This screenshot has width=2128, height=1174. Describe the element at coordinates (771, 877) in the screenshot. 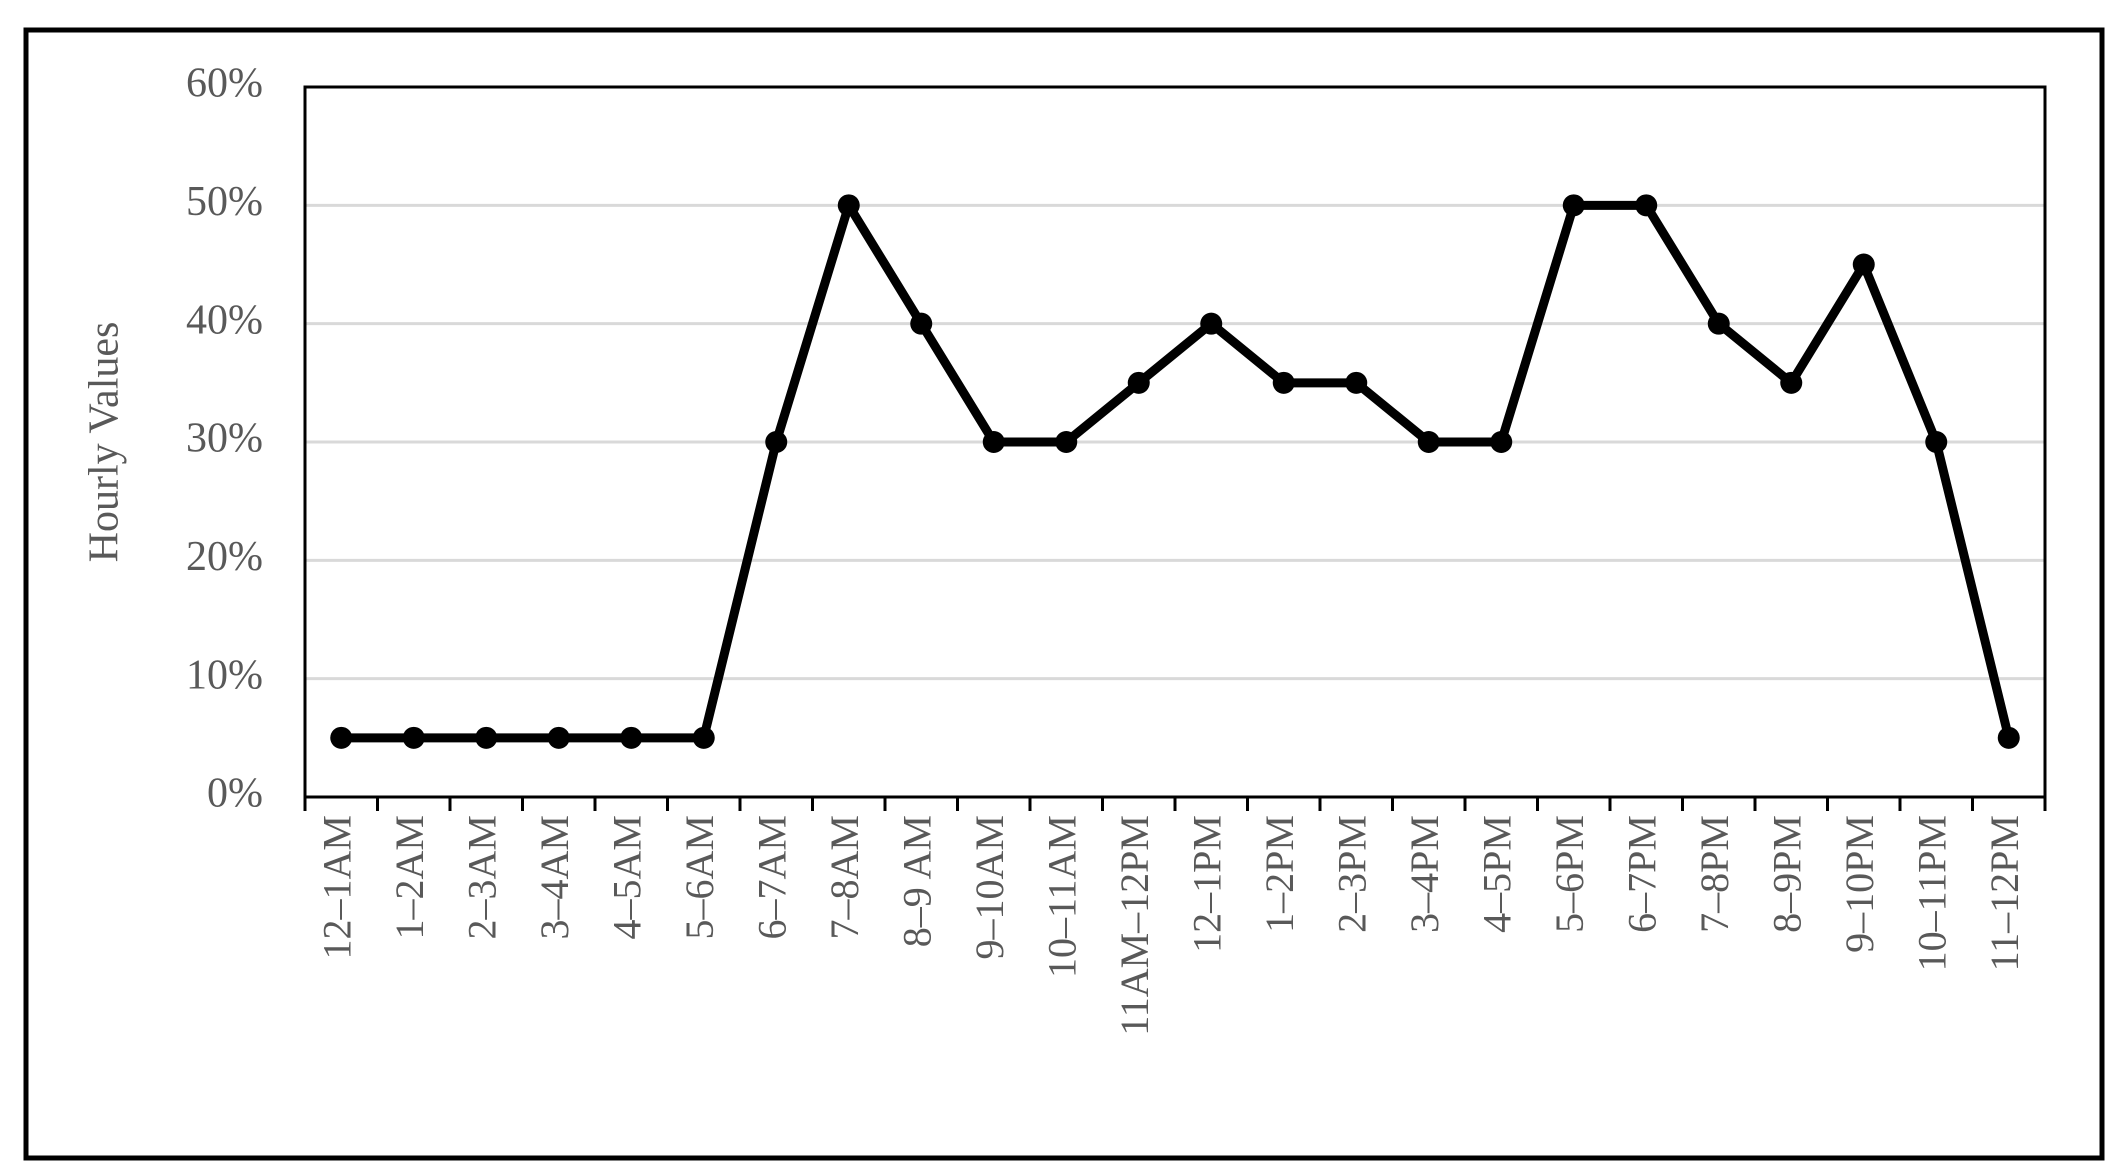

I see `x-tick-label: 6–7AM` at that location.